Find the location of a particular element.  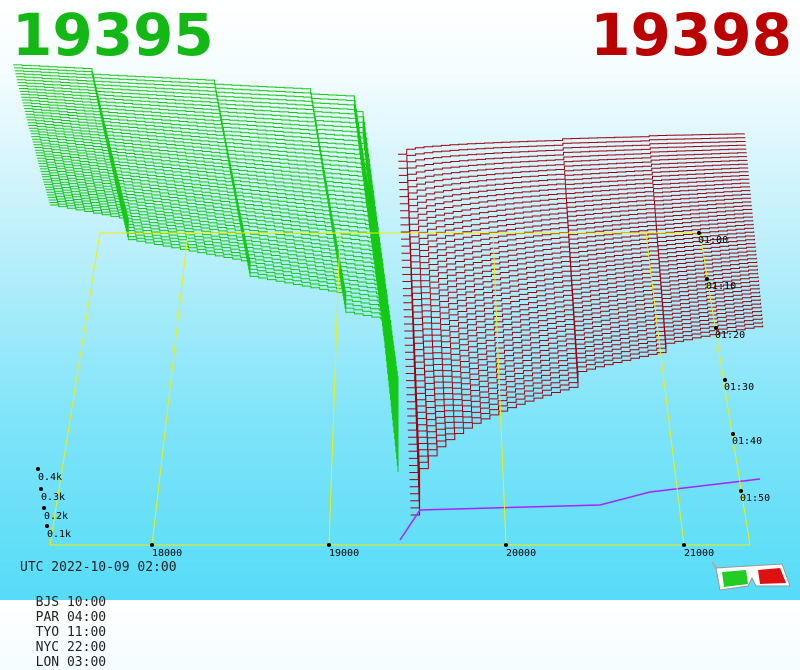

depth-axis-left is located at coordinates (75, 389).